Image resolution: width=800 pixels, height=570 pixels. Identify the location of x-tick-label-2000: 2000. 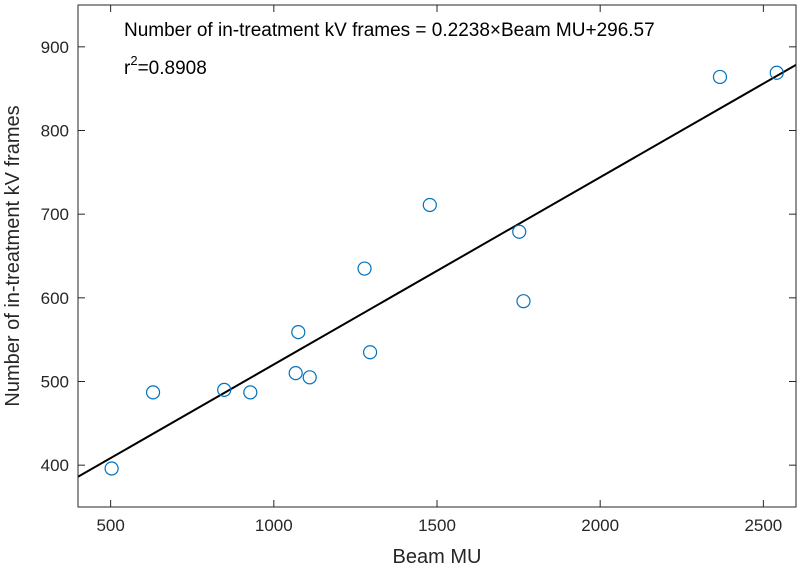
(600, 525).